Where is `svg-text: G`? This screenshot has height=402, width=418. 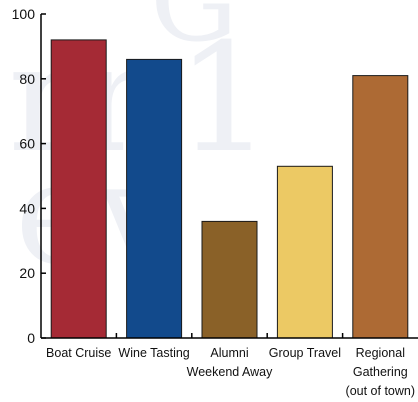 svg-text: G is located at coordinates (194, 33).